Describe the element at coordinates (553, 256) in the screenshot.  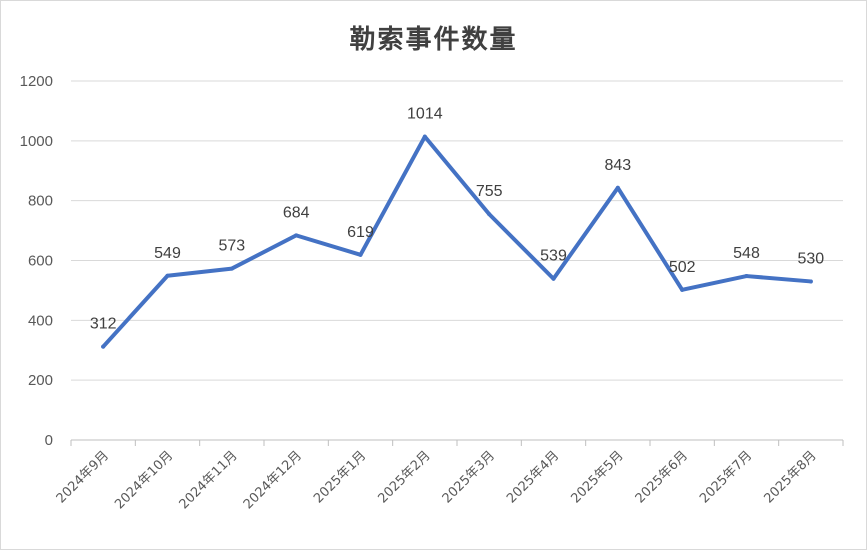
I see `data-label: 539` at that location.